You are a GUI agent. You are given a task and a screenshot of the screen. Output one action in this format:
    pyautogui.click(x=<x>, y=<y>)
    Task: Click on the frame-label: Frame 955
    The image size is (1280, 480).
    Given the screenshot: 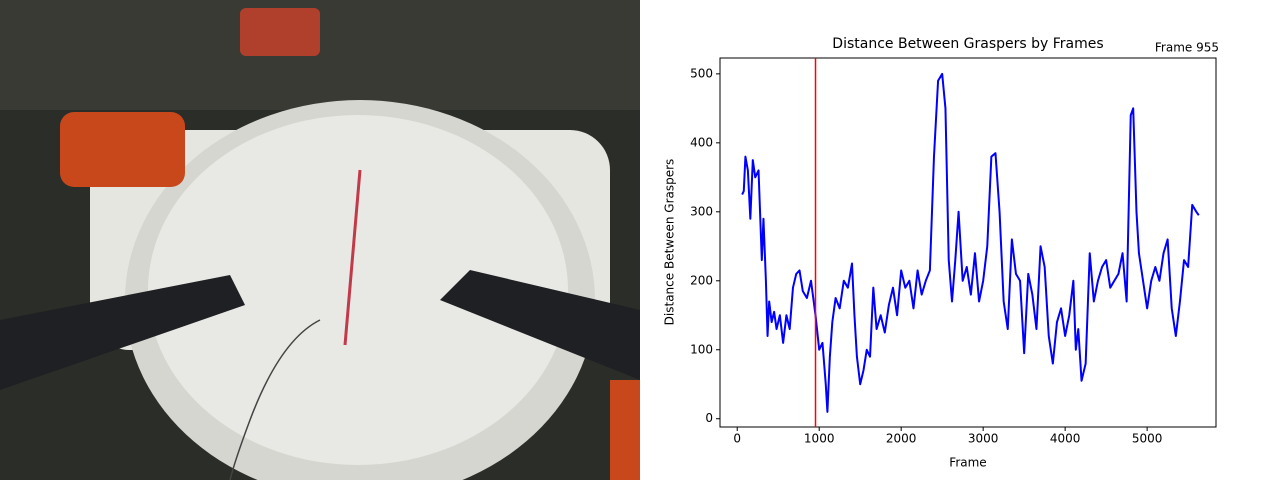 What is the action you would take?
    pyautogui.click(x=1187, y=48)
    